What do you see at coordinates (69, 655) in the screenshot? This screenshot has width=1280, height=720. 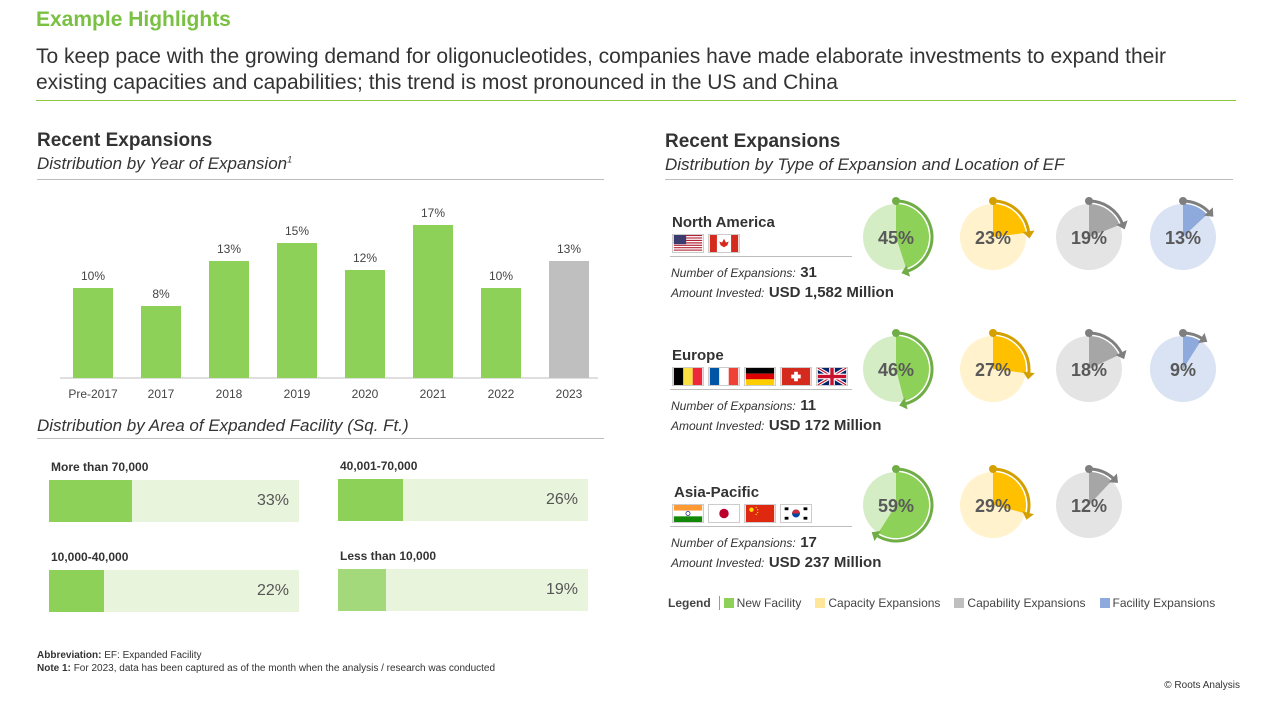 I see `abbreviation-label: Abbreviation:` at bounding box center [69, 655].